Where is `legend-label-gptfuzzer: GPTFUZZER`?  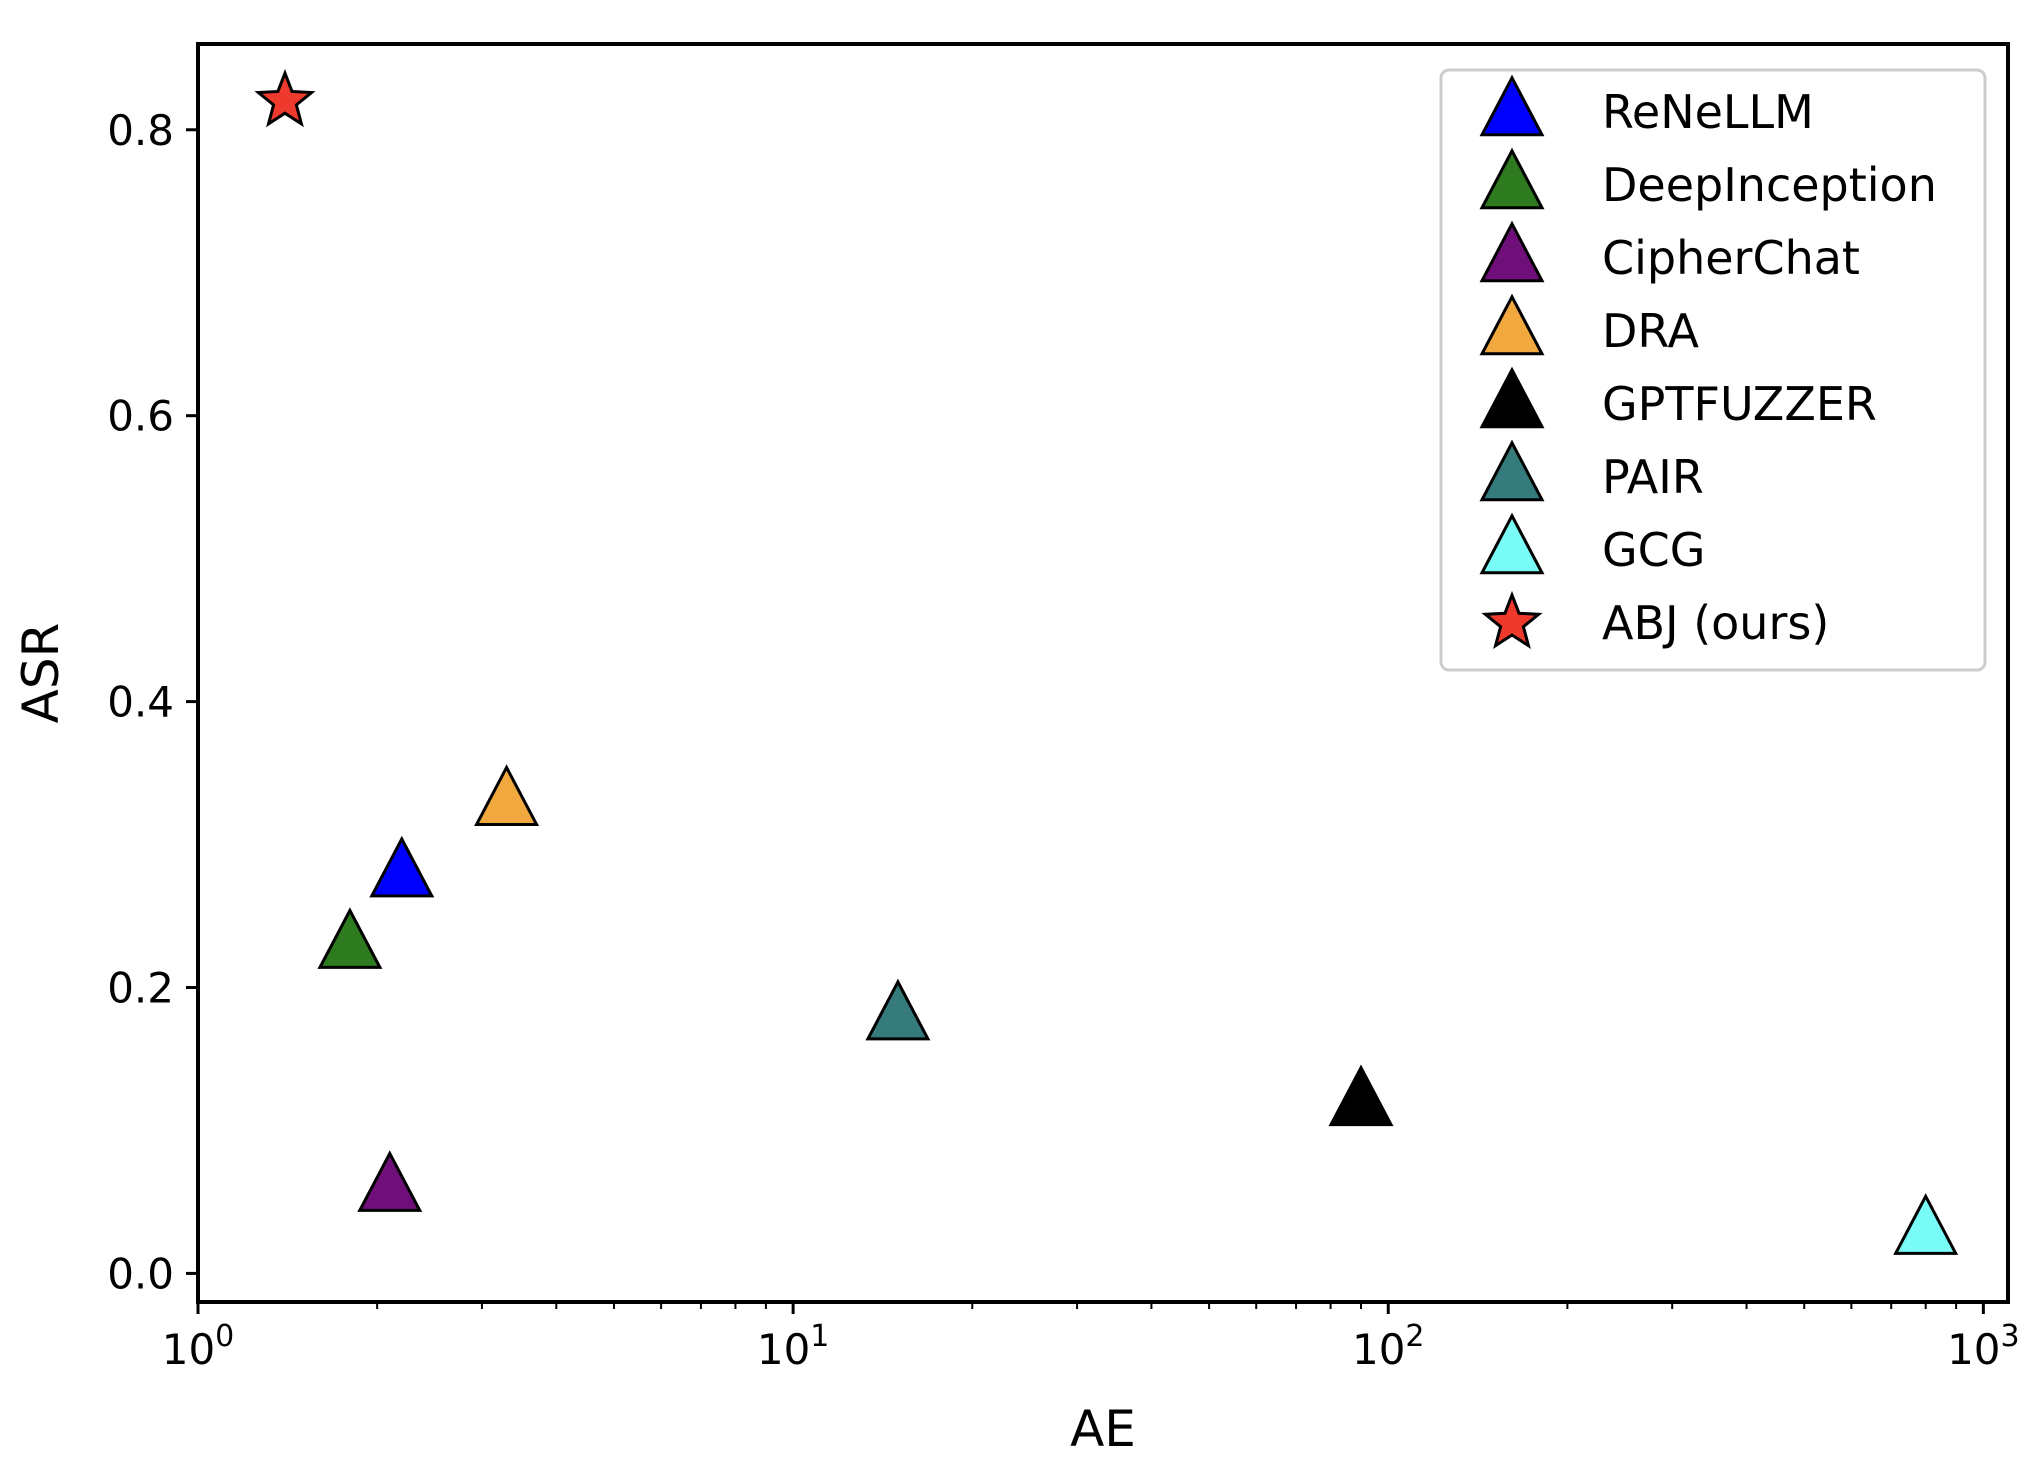
legend-label-gptfuzzer: GPTFUZZER is located at coordinates (1739, 404).